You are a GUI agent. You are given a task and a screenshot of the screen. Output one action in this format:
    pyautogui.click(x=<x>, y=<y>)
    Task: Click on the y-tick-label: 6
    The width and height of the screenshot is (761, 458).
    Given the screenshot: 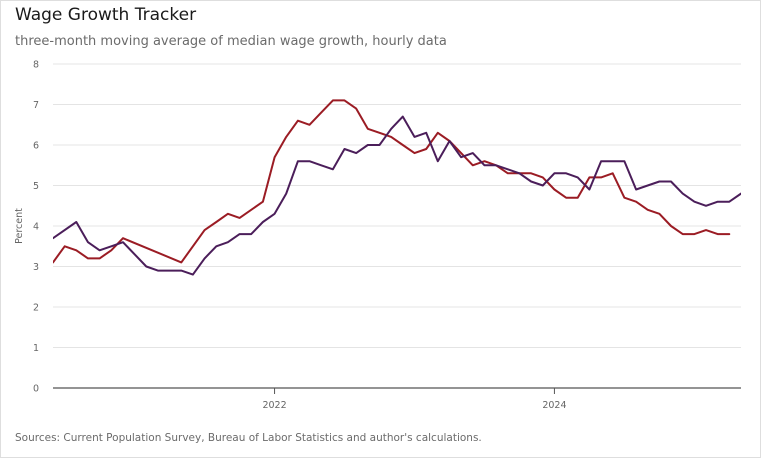 What is the action you would take?
    pyautogui.click(x=36, y=146)
    